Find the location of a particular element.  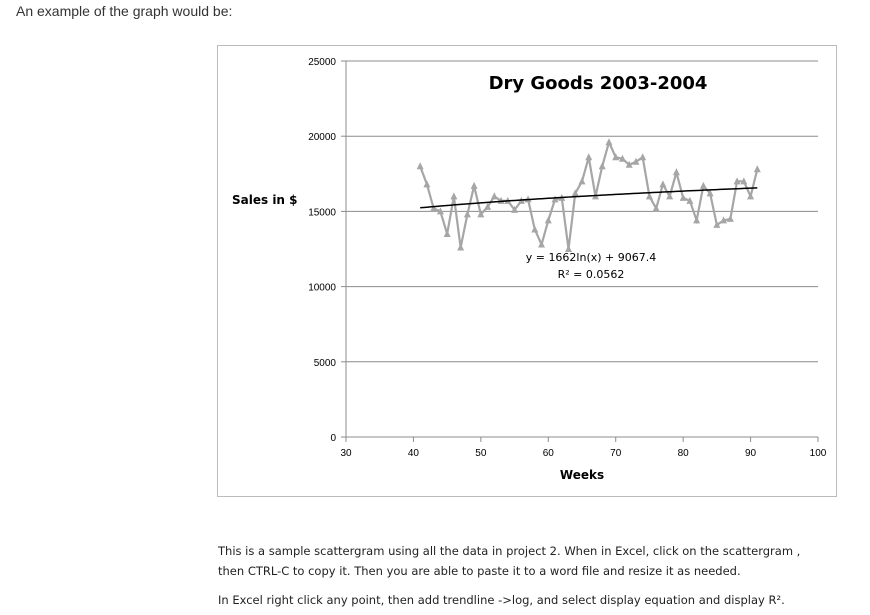

x-tick-label: 100 is located at coordinates (818, 453).